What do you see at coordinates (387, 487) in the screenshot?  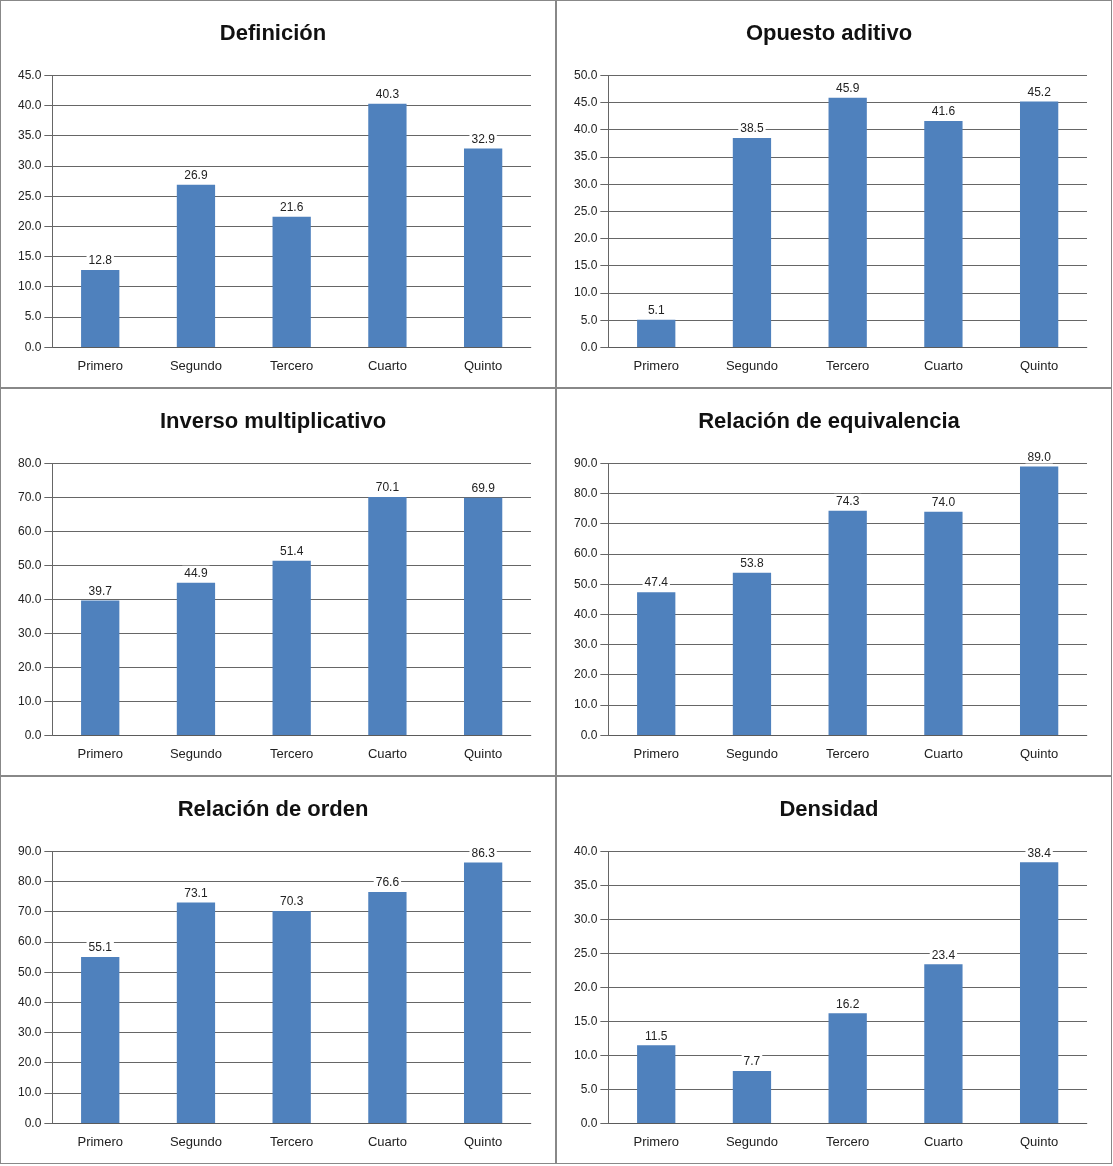 I see `data-label: 70.1` at bounding box center [387, 487].